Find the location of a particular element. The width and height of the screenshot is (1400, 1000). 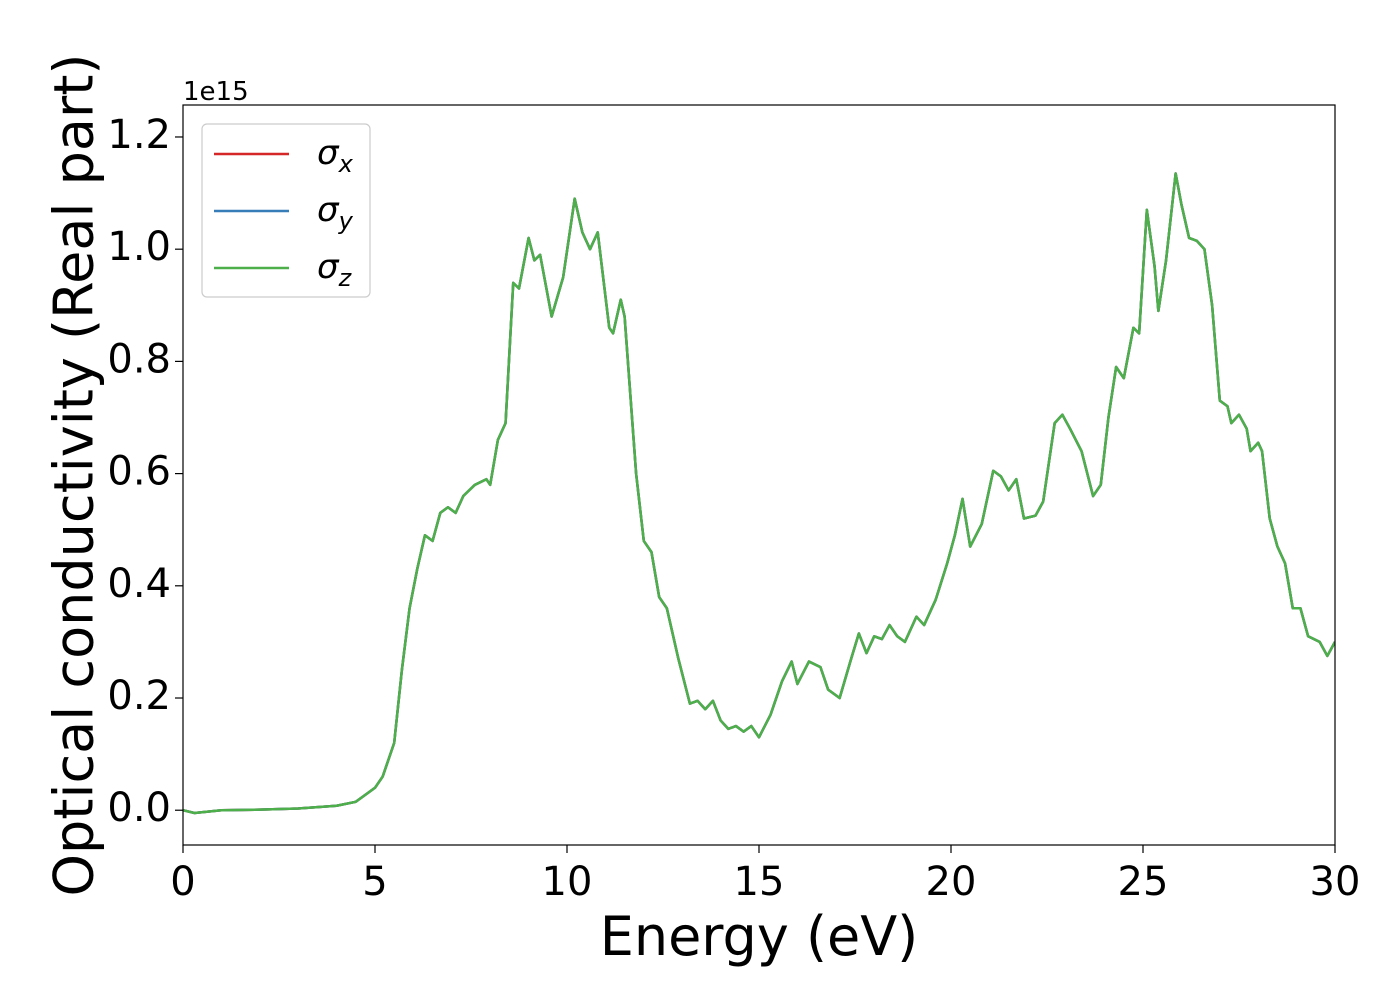

offset-label: 1e15 is located at coordinates (216, 92).